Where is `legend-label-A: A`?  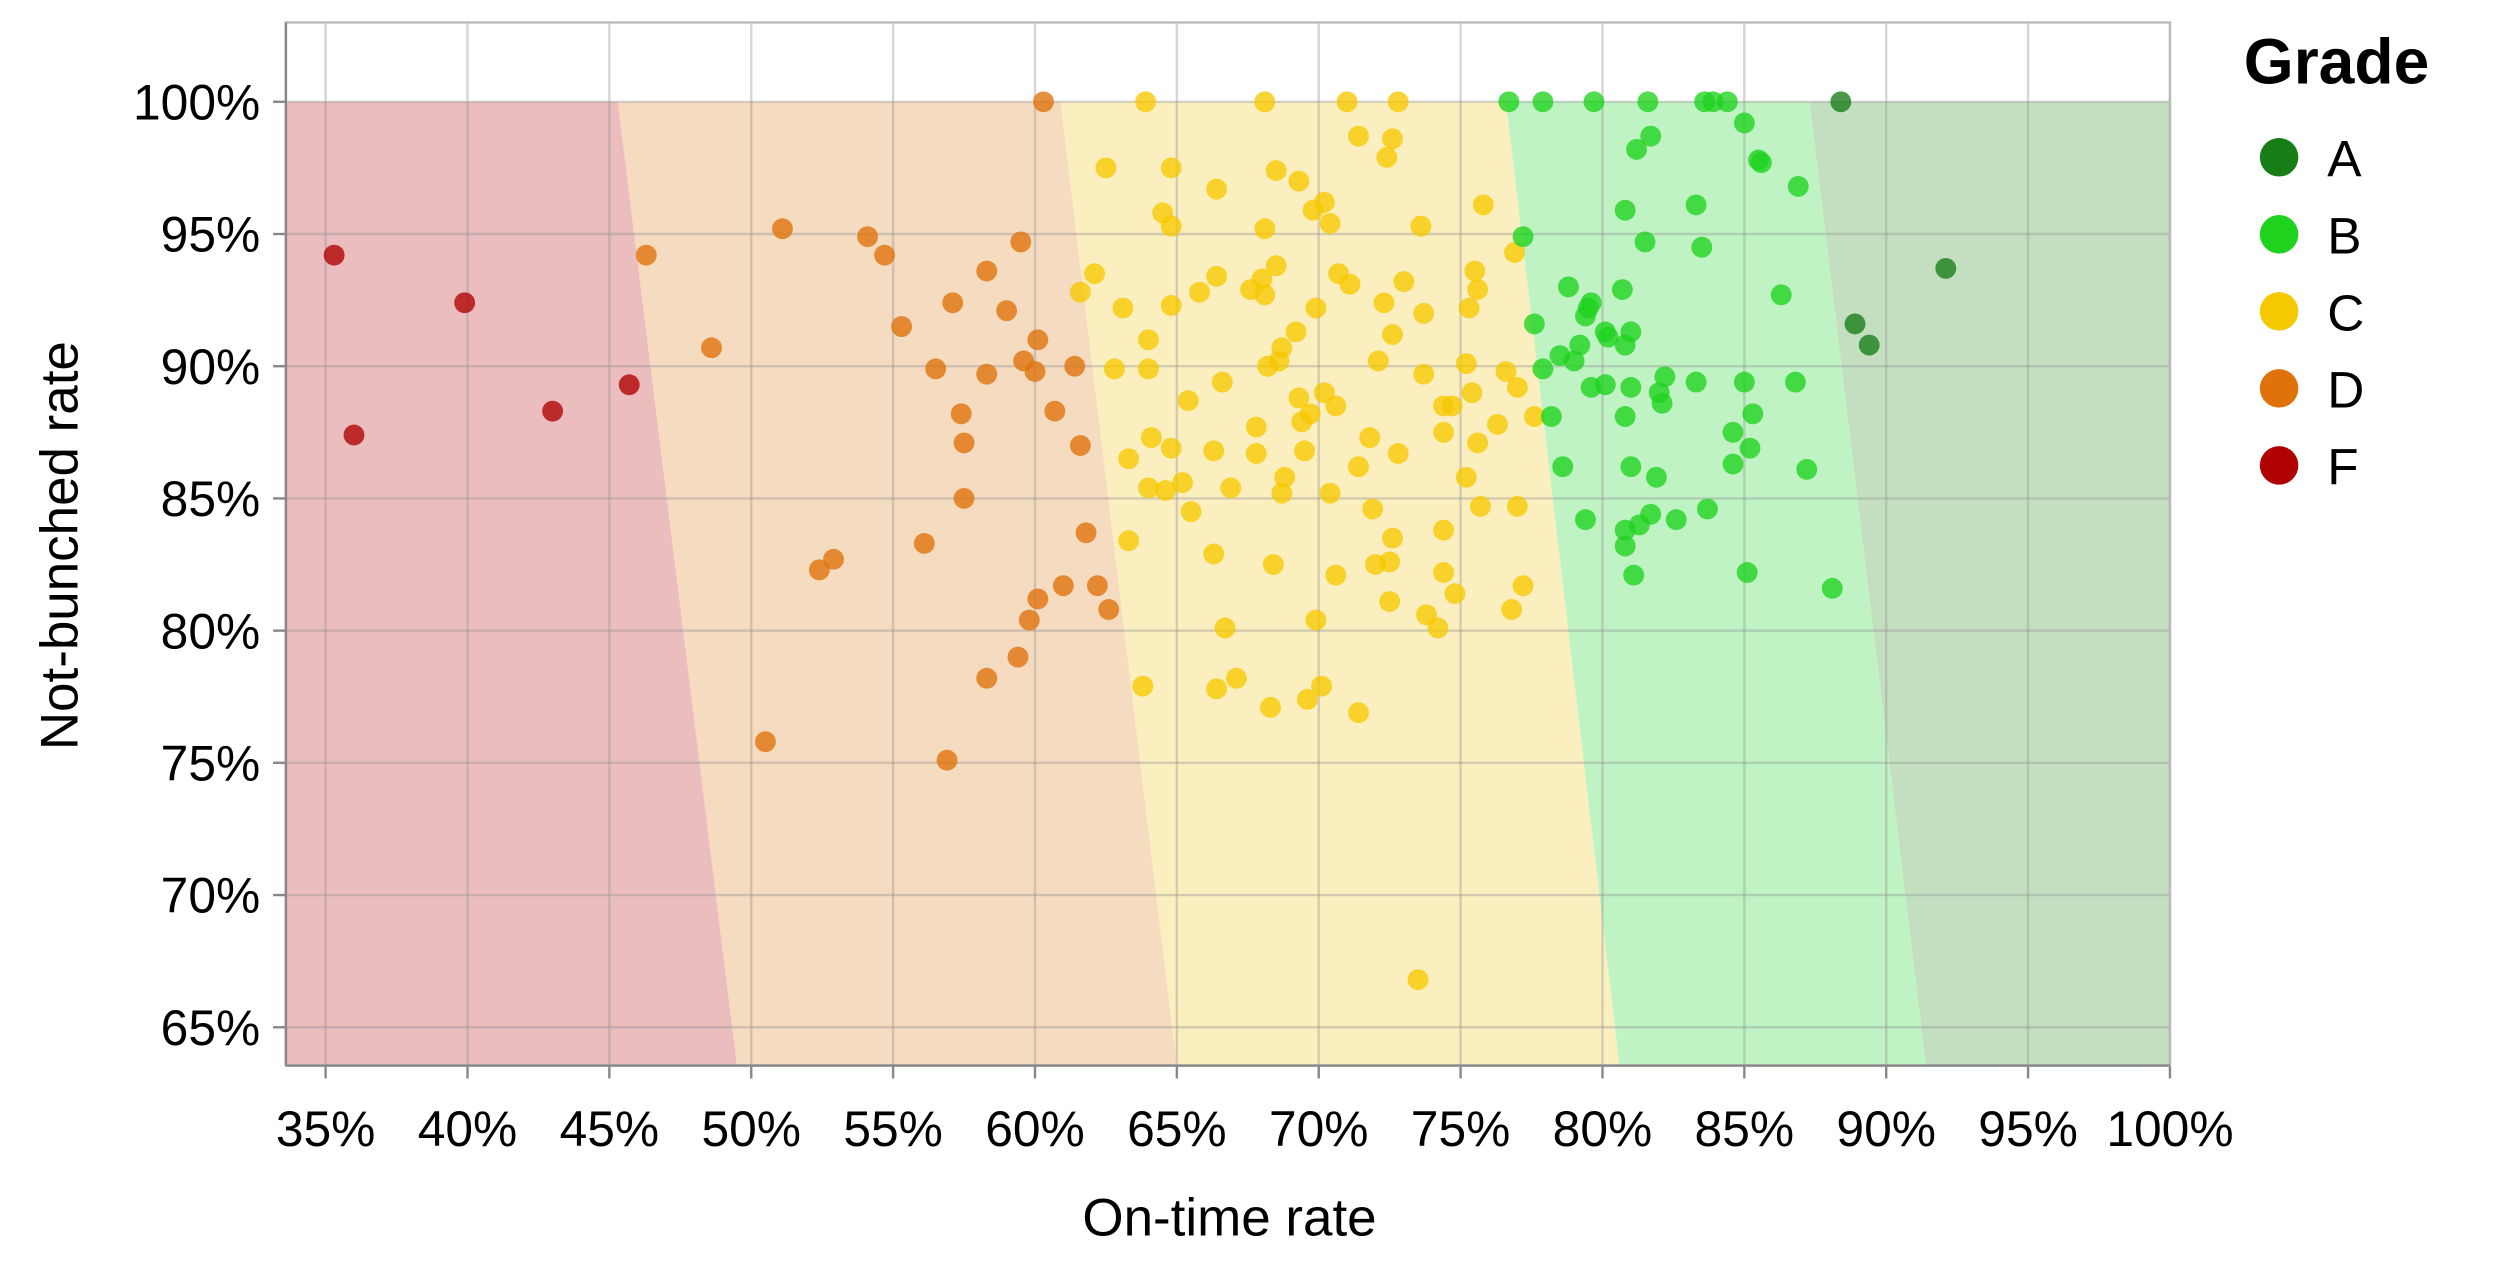 legend-label-A: A is located at coordinates (2344, 159).